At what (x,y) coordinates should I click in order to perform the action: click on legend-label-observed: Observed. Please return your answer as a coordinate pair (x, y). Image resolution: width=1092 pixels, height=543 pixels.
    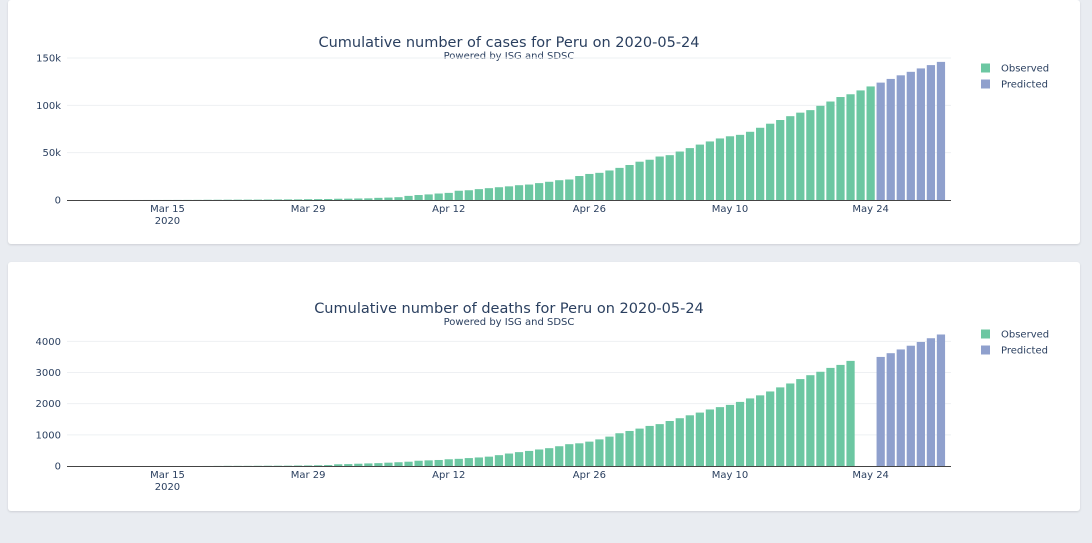
    Looking at the image, I should click on (1025, 335).